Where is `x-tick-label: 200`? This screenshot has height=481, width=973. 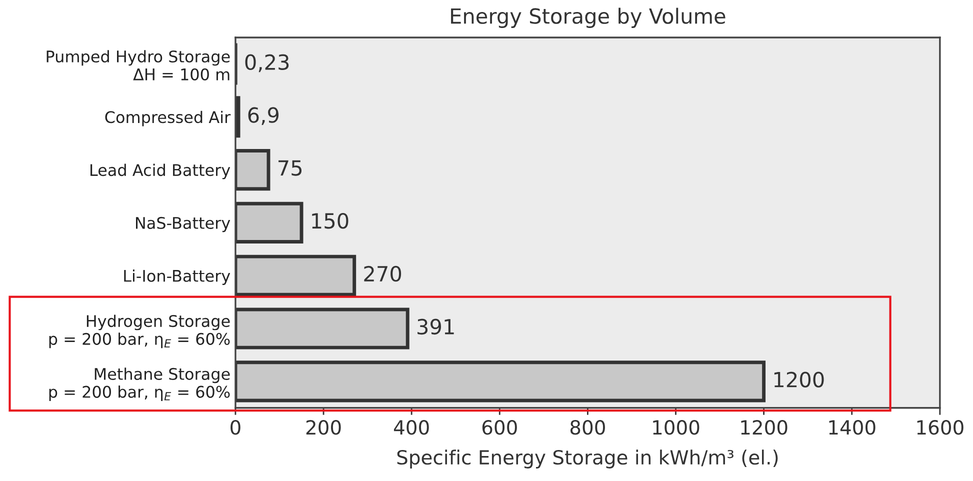
x-tick-label: 200 is located at coordinates (323, 427).